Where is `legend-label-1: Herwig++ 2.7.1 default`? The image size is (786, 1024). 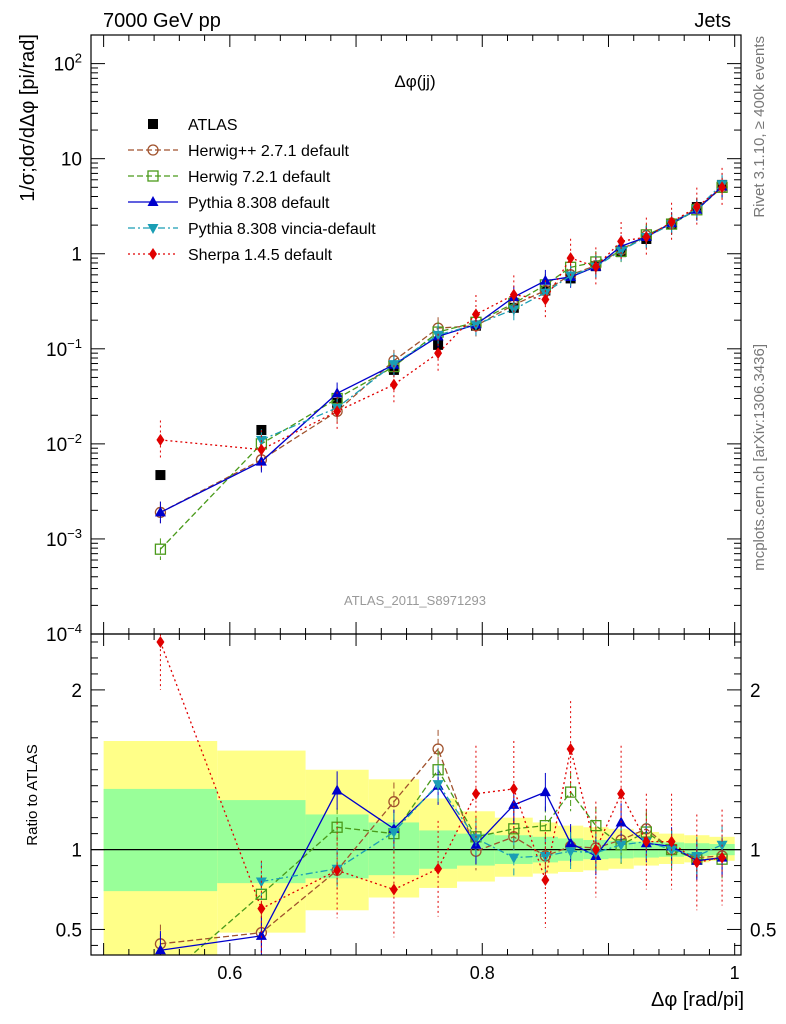 legend-label-1: Herwig++ 2.7.1 default is located at coordinates (269, 151).